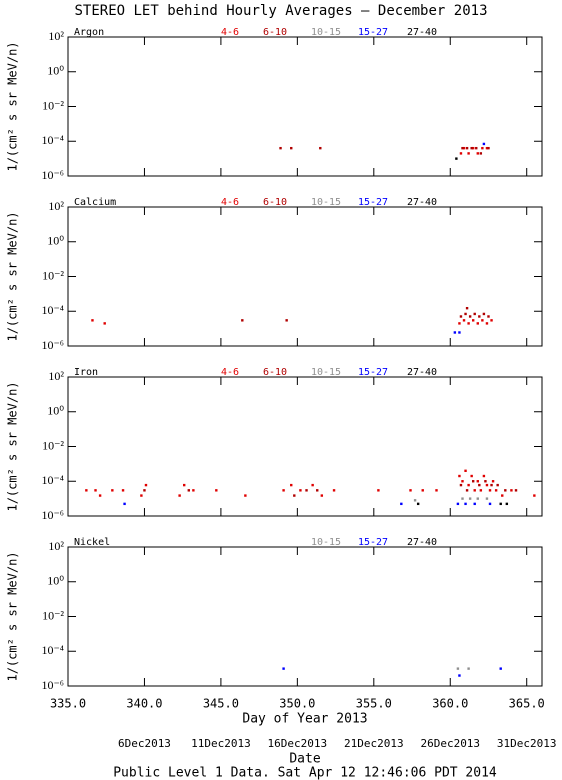 This screenshot has width=562, height=780. What do you see at coordinates (68, 704) in the screenshot?
I see `x-tick-label: 335.0` at bounding box center [68, 704].